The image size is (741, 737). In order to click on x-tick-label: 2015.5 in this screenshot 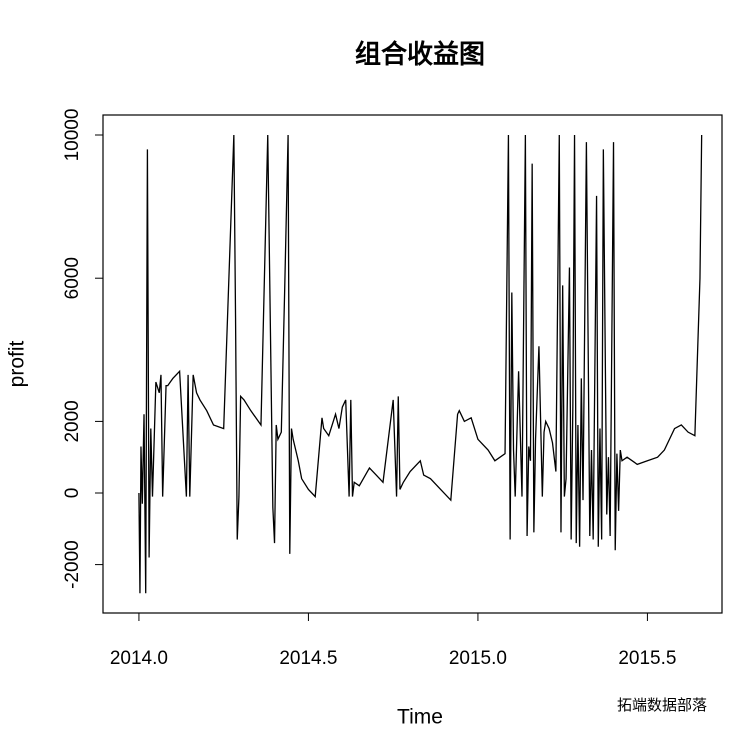, I will do `click(647, 658)`.